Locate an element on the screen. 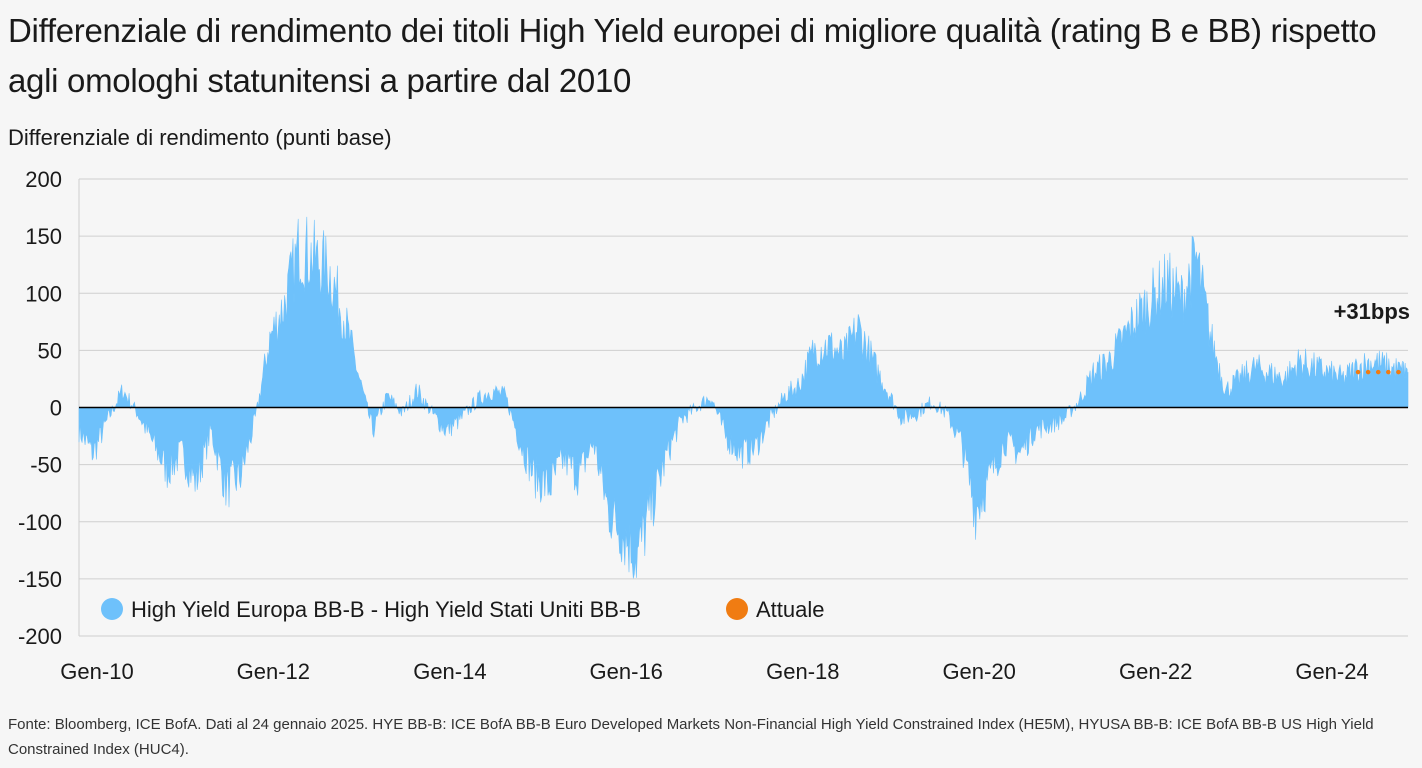 The image size is (1422, 768). y-tick-label: 200 is located at coordinates (43, 179).